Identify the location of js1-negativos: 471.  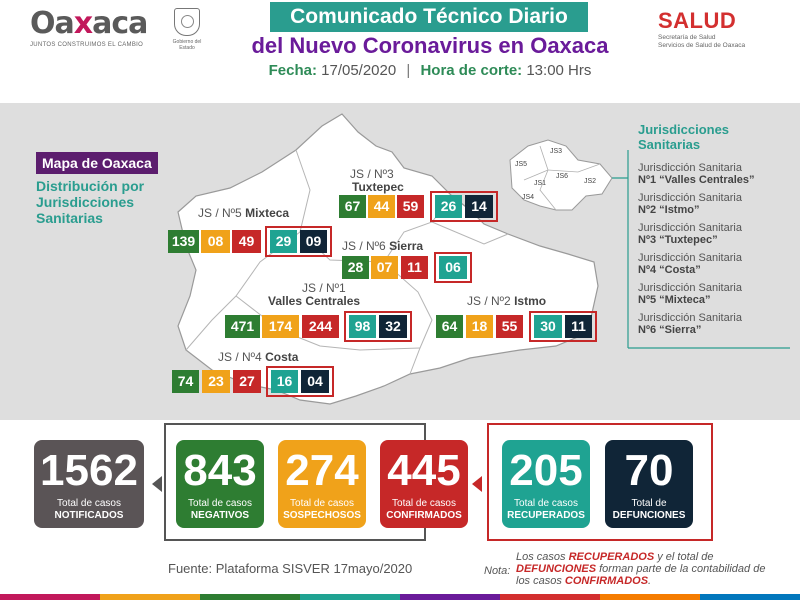
(242, 326).